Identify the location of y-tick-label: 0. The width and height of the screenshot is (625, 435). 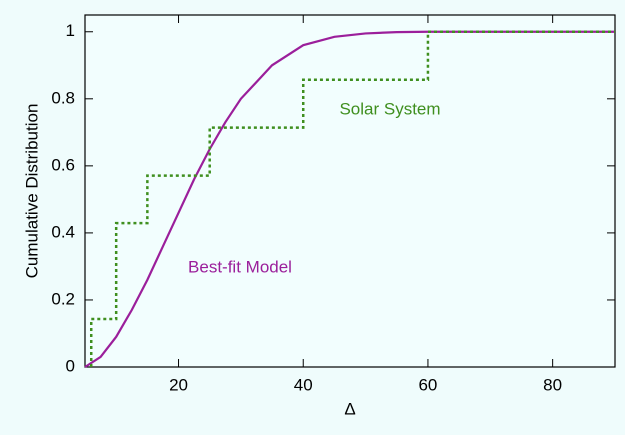
(70, 365).